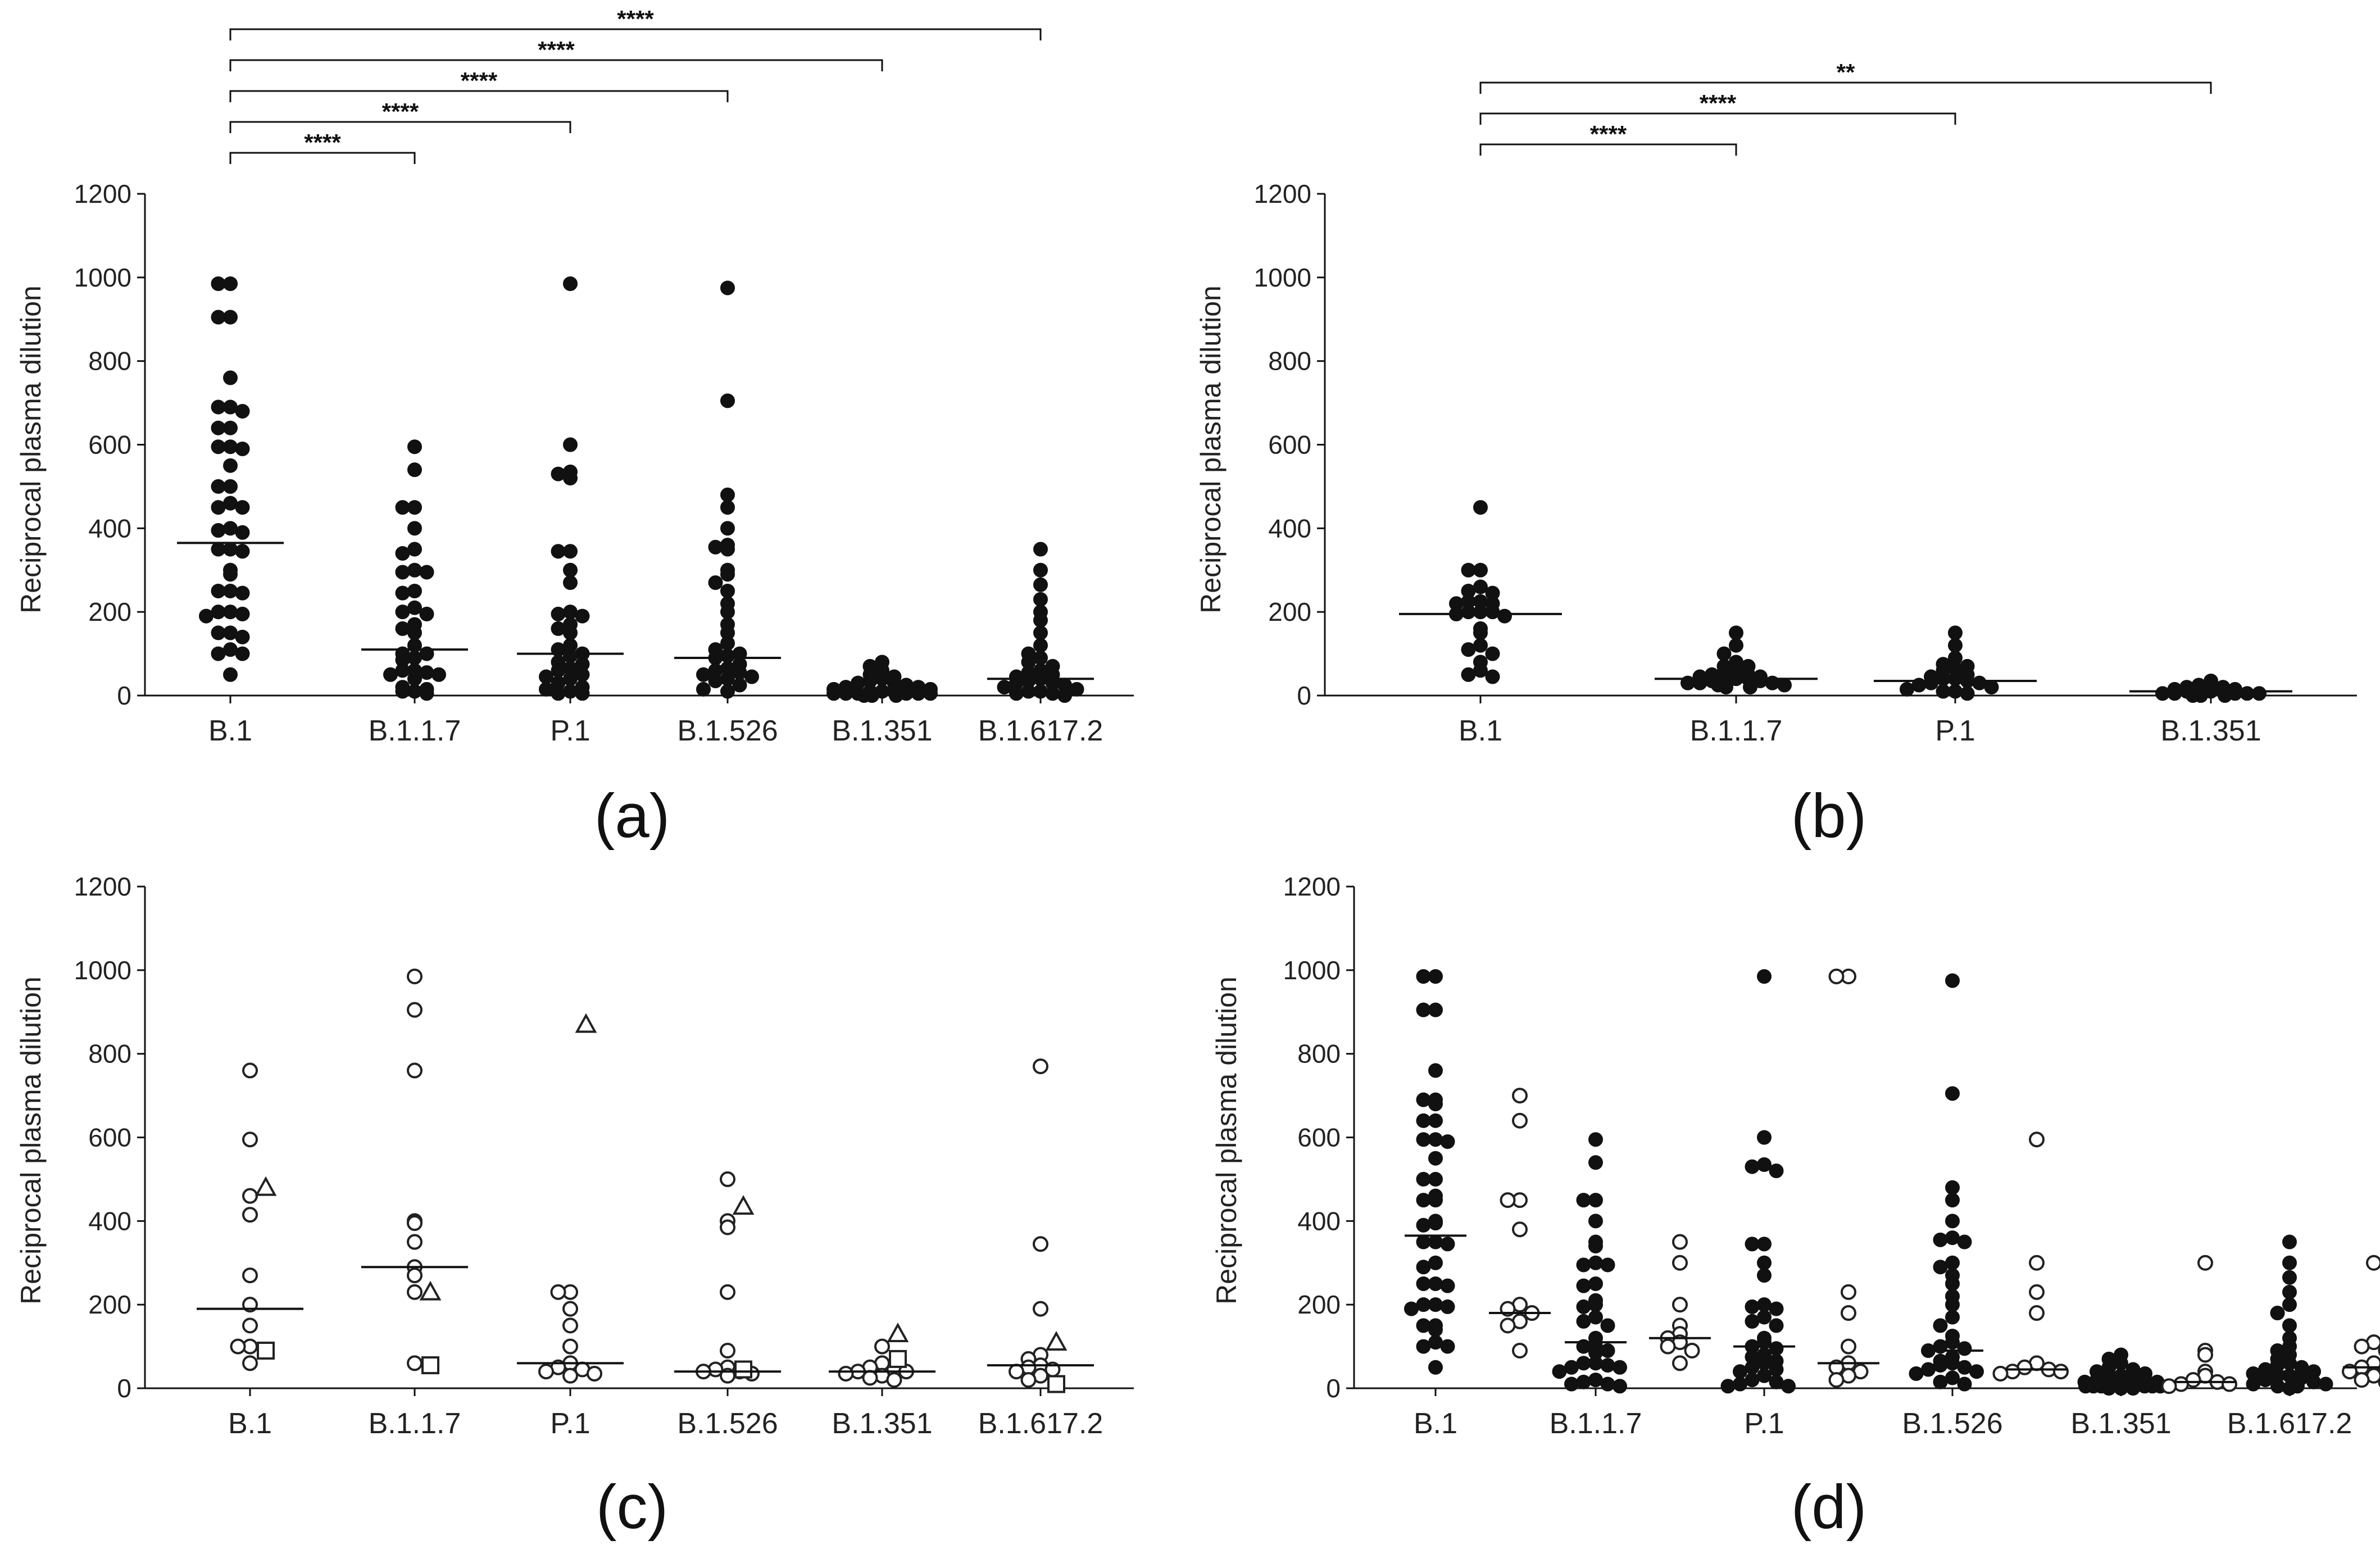  I want to click on panel-c-ytick-label: 1000, so click(102, 971).